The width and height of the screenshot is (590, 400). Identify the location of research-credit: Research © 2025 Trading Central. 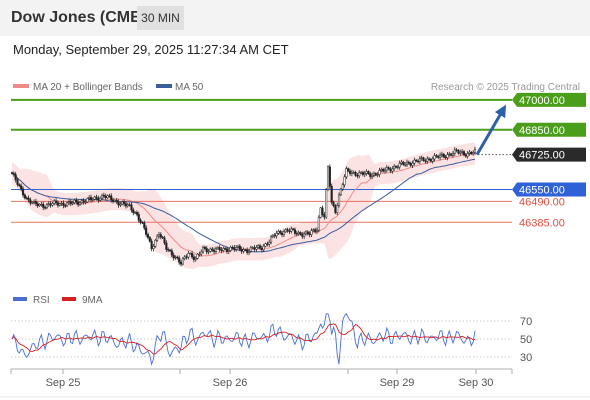
(505, 87).